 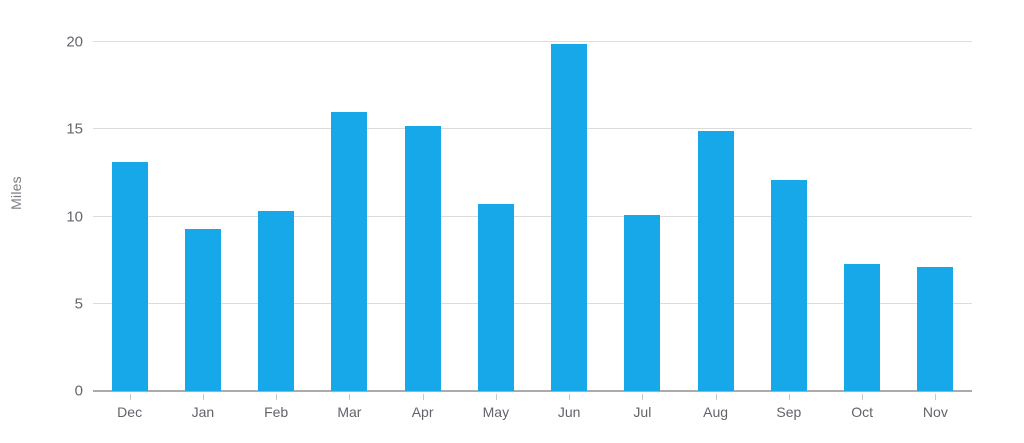 What do you see at coordinates (349, 251) in the screenshot?
I see `bar-mar` at bounding box center [349, 251].